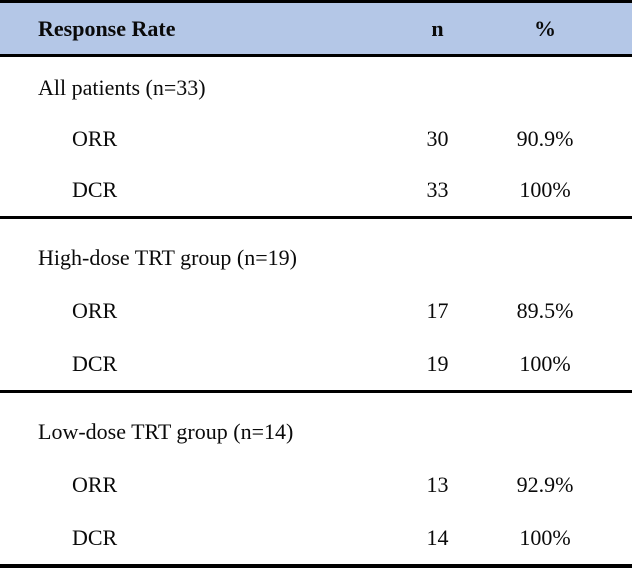 The height and width of the screenshot is (576, 632). I want to click on table-row: ORR 30 90.9%, so click(316, 138).